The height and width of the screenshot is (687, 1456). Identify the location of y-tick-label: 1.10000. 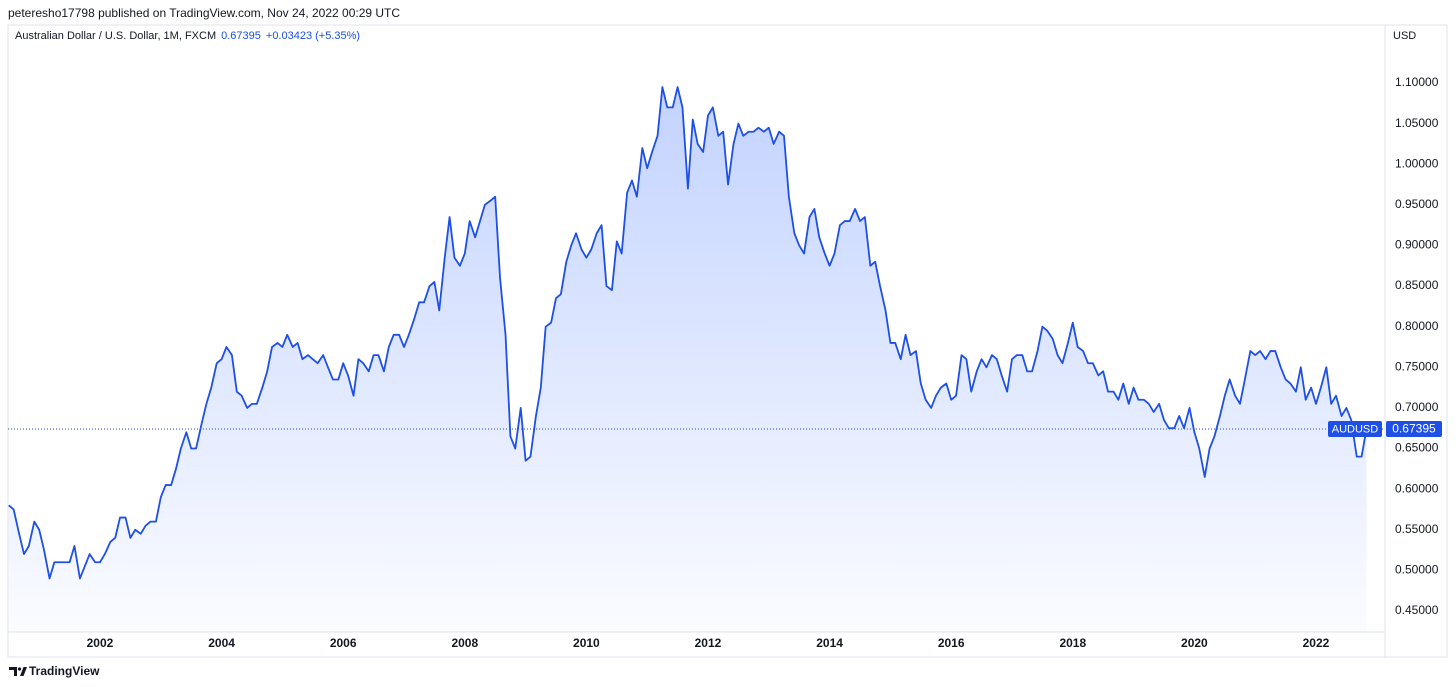
(1417, 82).